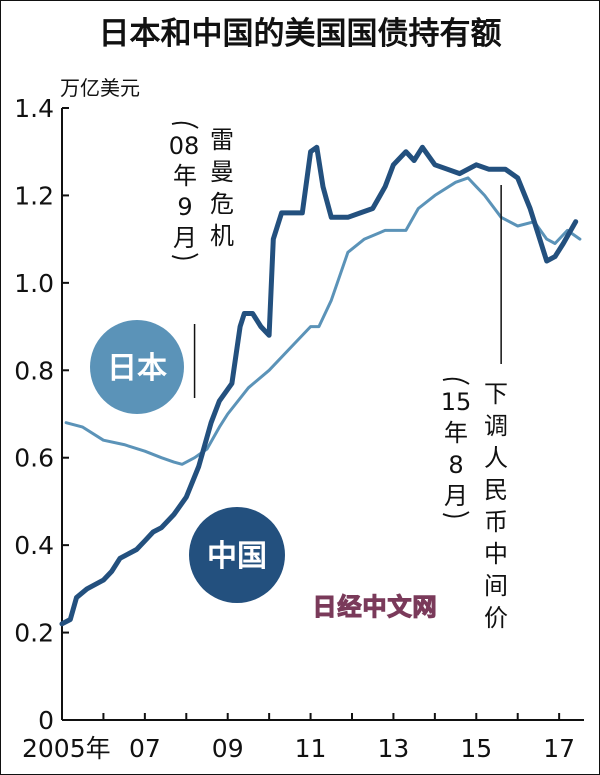  Describe the element at coordinates (34, 108) in the screenshot. I see `y-tick-label: 1.4` at that location.